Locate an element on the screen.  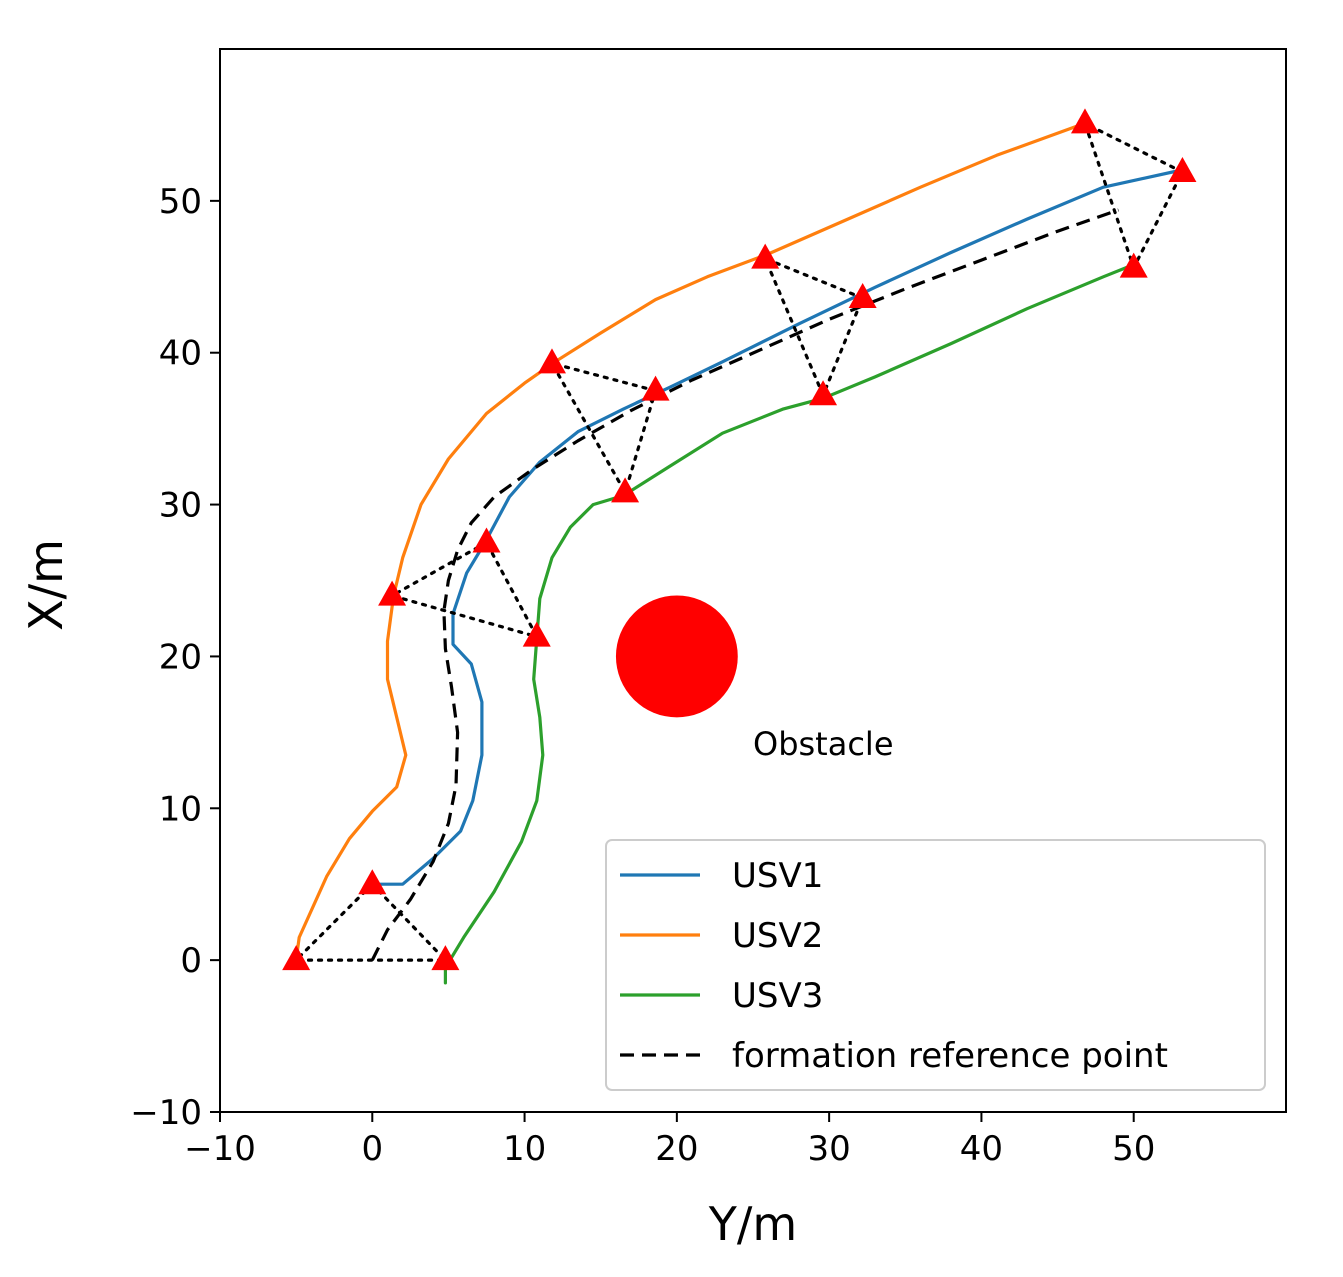
legend: USV1 USV2 USV3 formation reference point is located at coordinates (935, 965).